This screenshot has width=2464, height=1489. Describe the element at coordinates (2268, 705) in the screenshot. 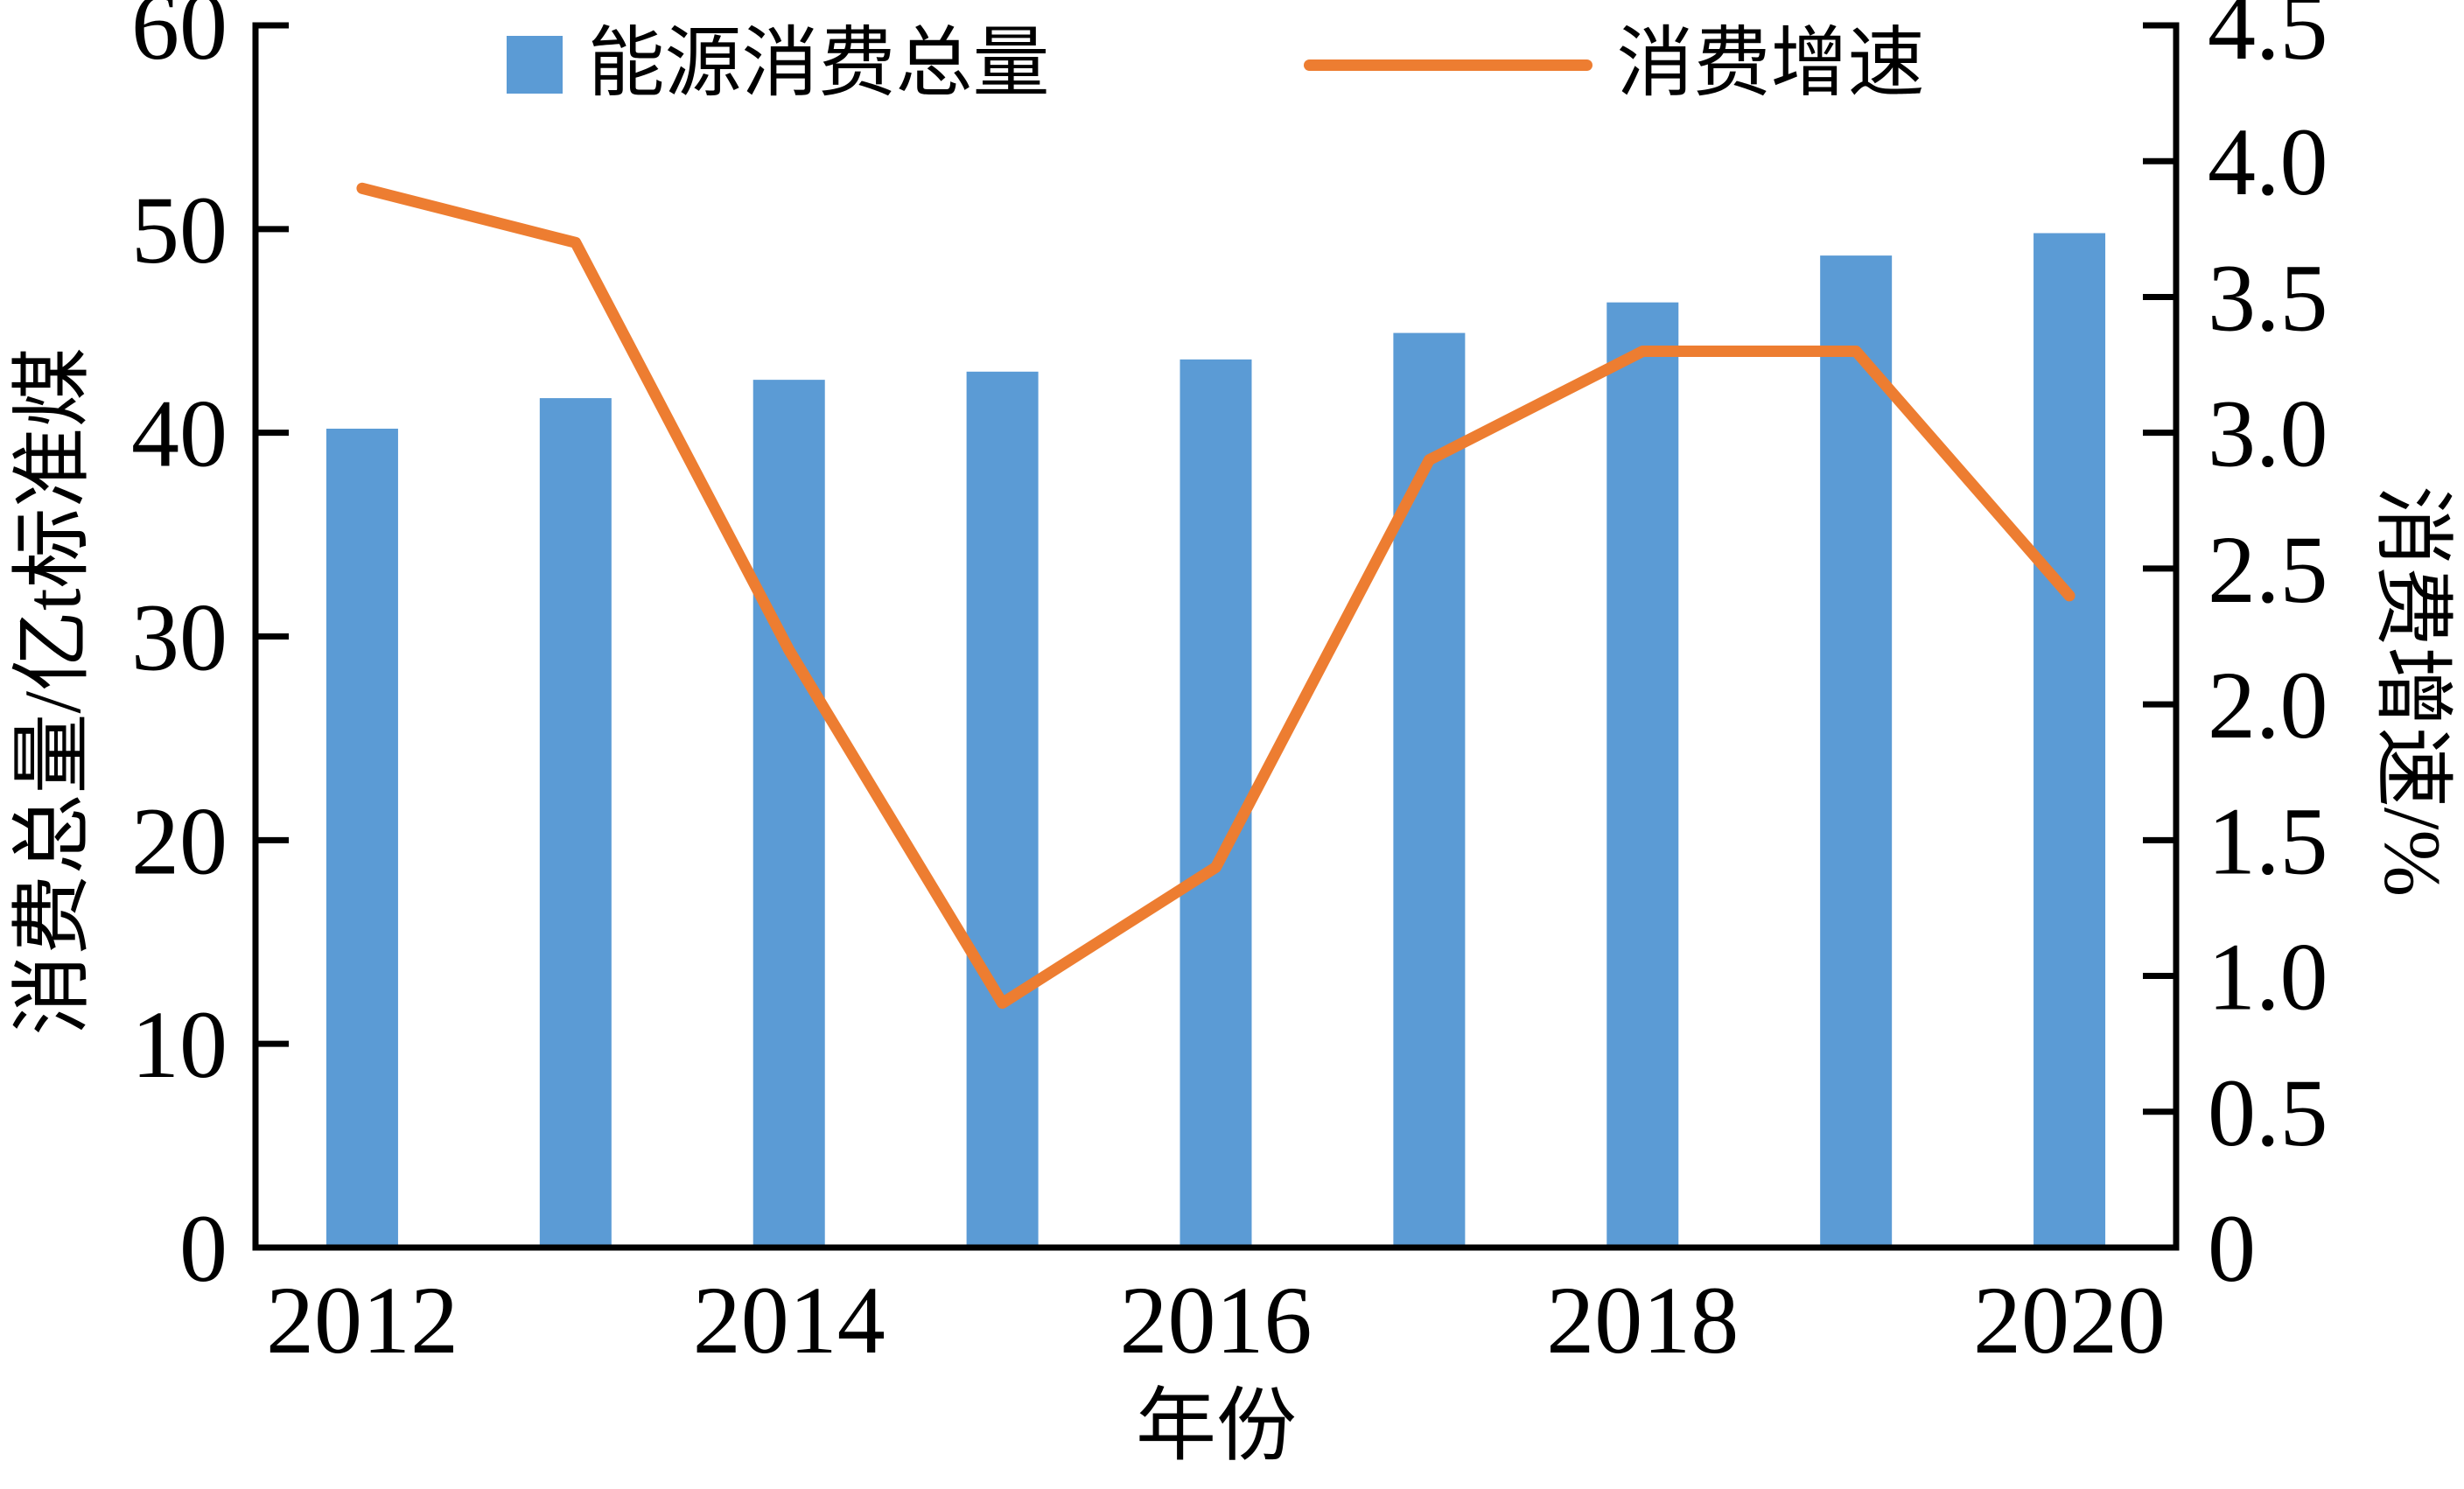

I see `right-tick-label-2: 2.0` at that location.